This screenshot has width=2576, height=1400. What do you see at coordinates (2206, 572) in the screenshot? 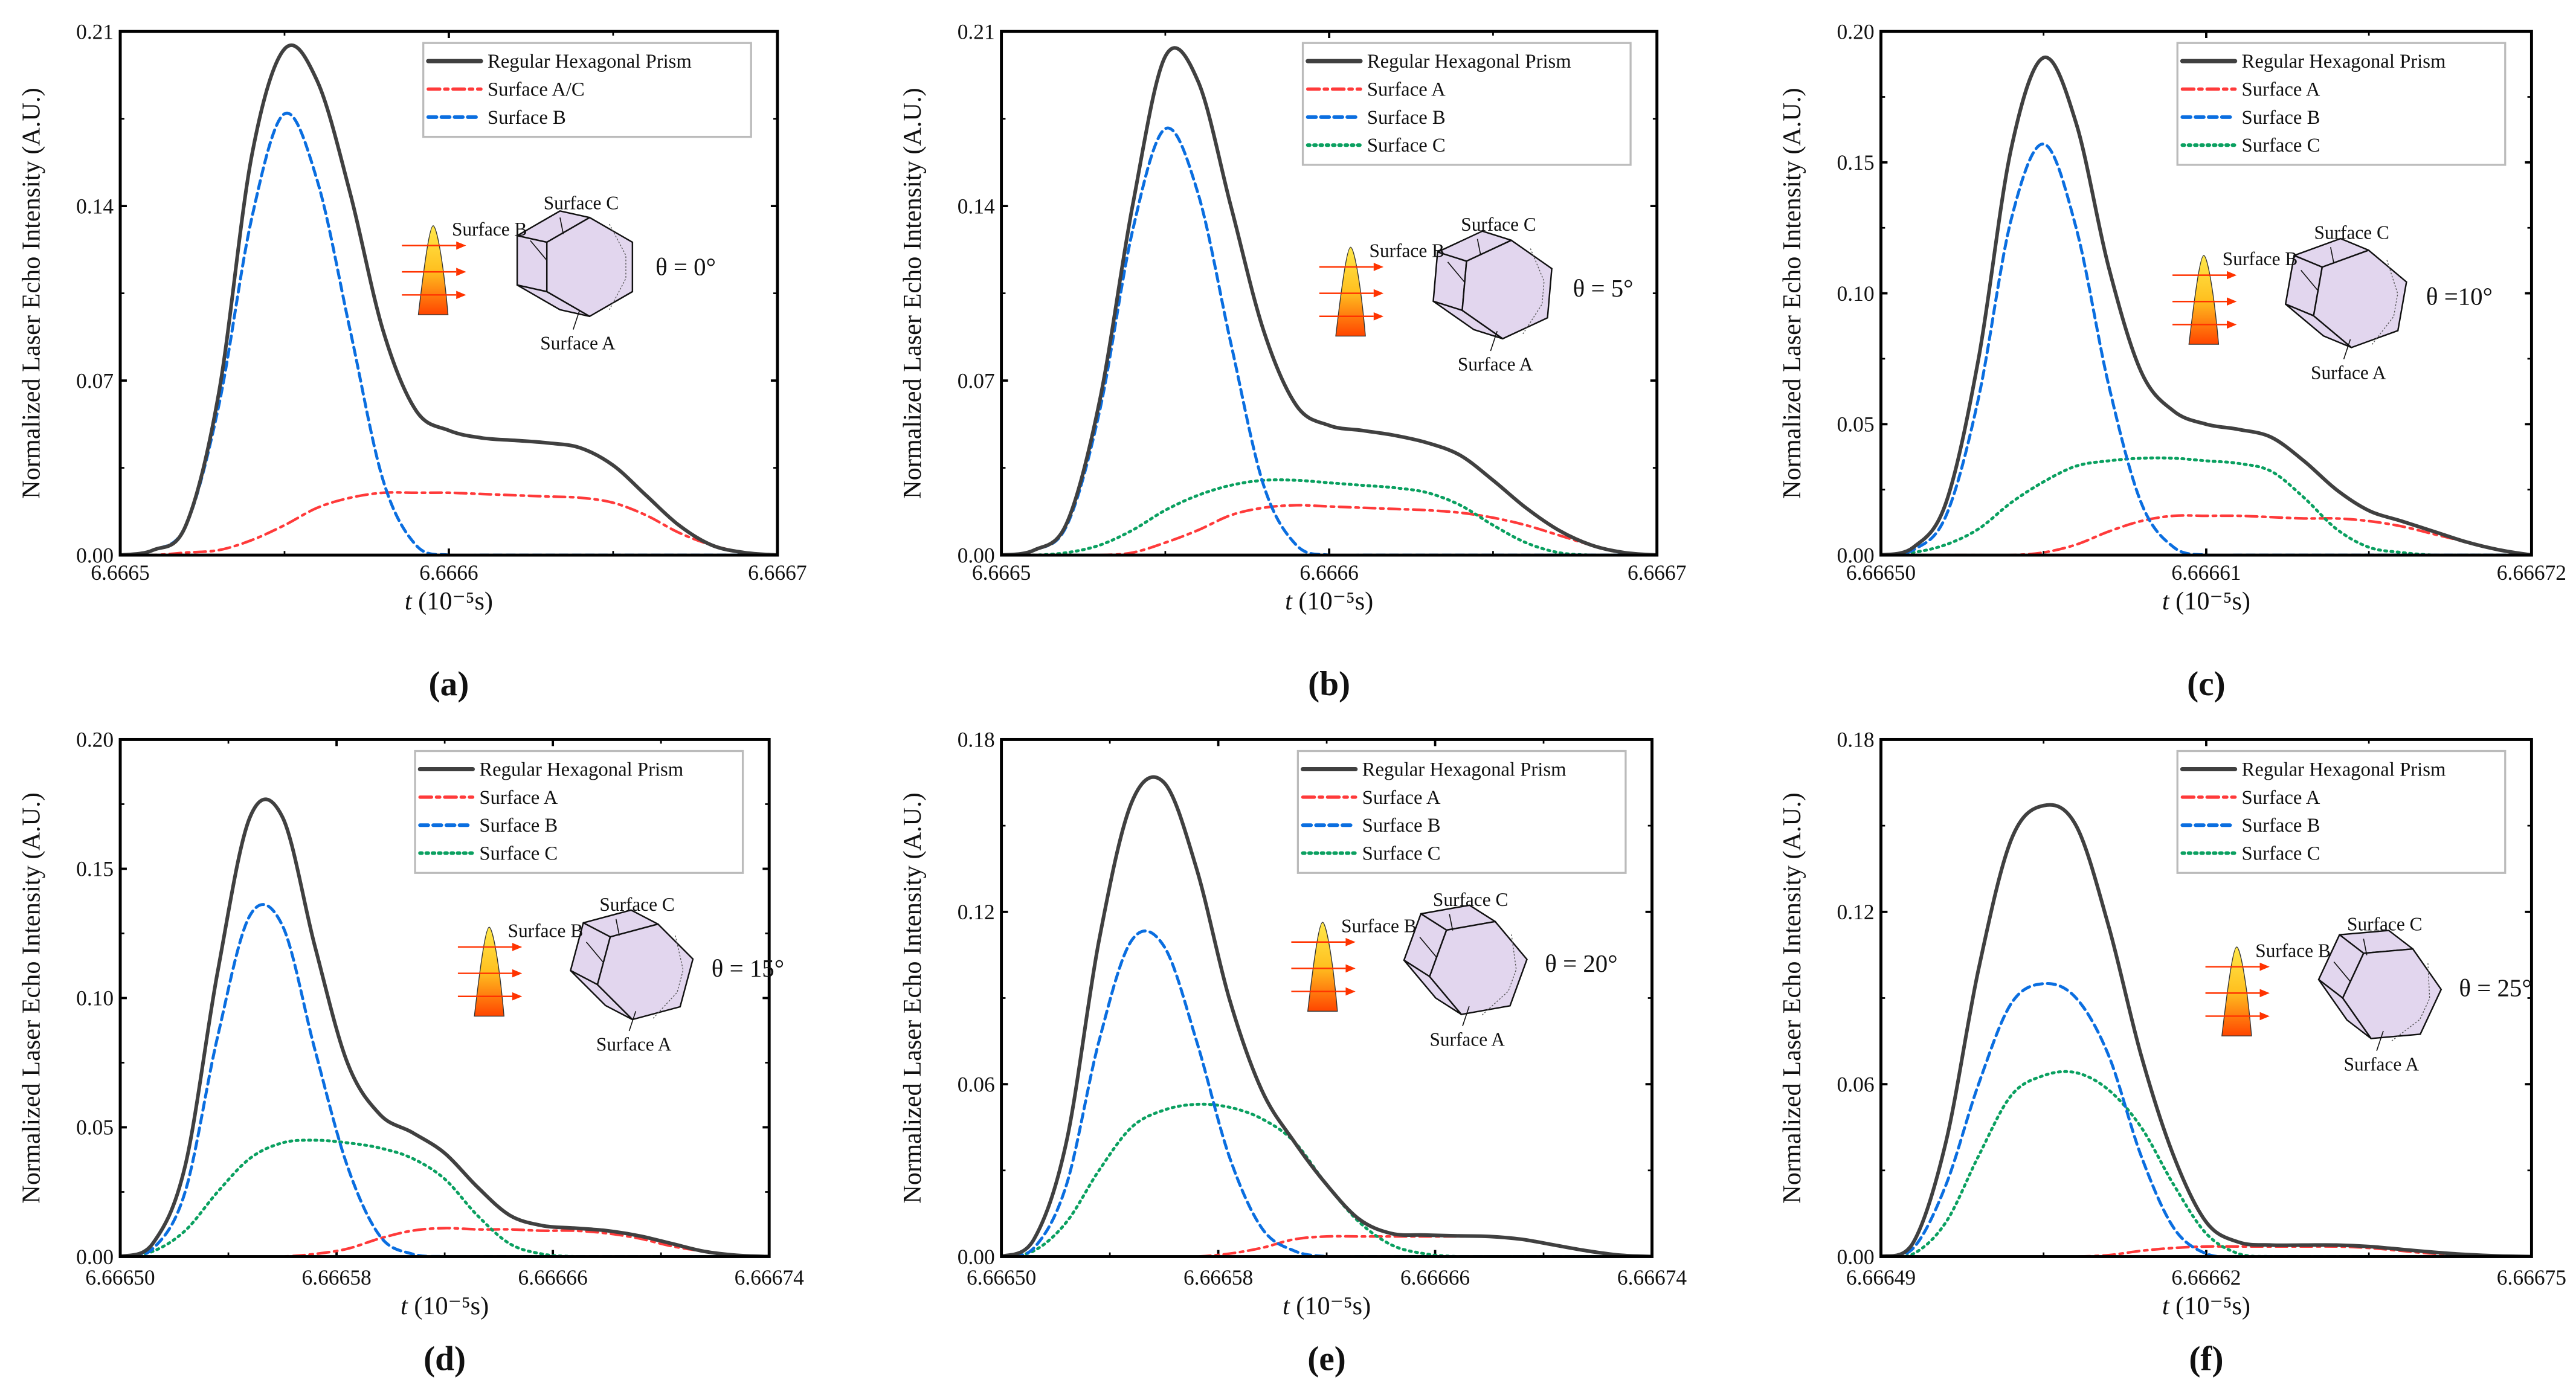
I see `x-tick-label: 6.66661` at bounding box center [2206, 572].